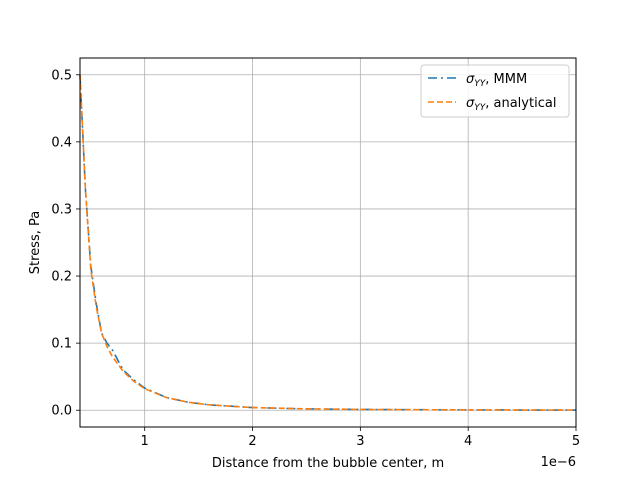 This screenshot has width=640, height=480. What do you see at coordinates (61, 411) in the screenshot?
I see `y-tick-label: 0.0` at bounding box center [61, 411].